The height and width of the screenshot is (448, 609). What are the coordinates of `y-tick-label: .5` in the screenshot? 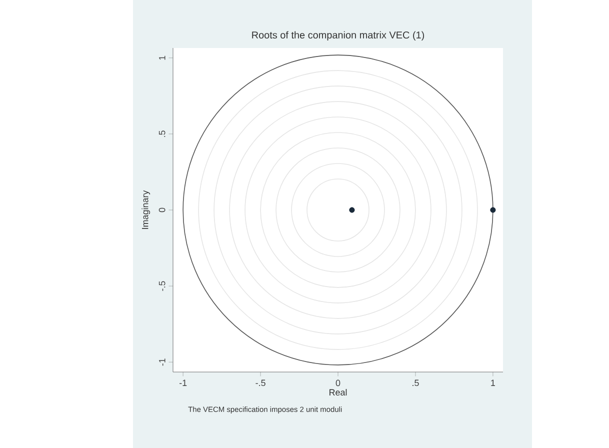 It's located at (162, 133).